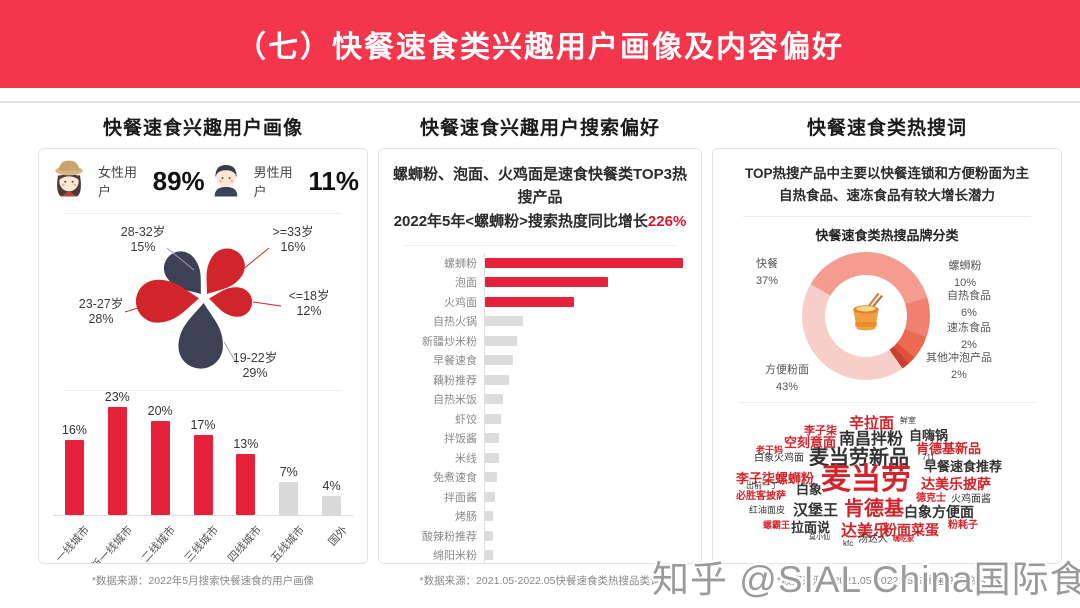  I want to click on search-label: 绵阳米粉, so click(455, 556).